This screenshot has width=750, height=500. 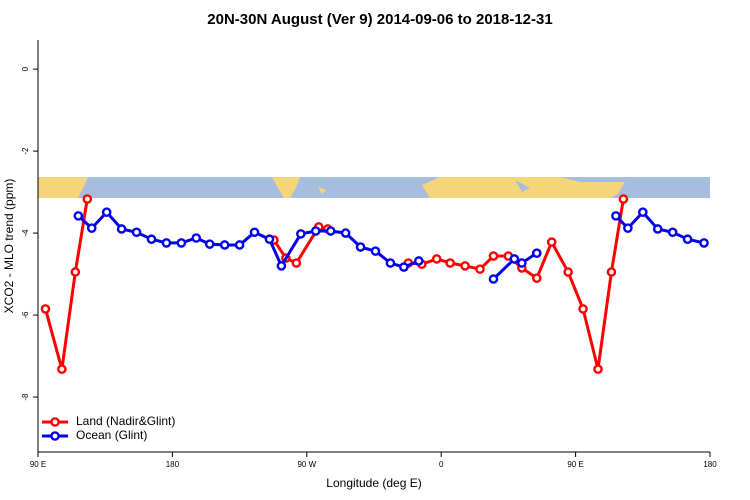 What do you see at coordinates (373, 483) in the screenshot?
I see `x-axis-label: Longitude (deg E)` at bounding box center [373, 483].